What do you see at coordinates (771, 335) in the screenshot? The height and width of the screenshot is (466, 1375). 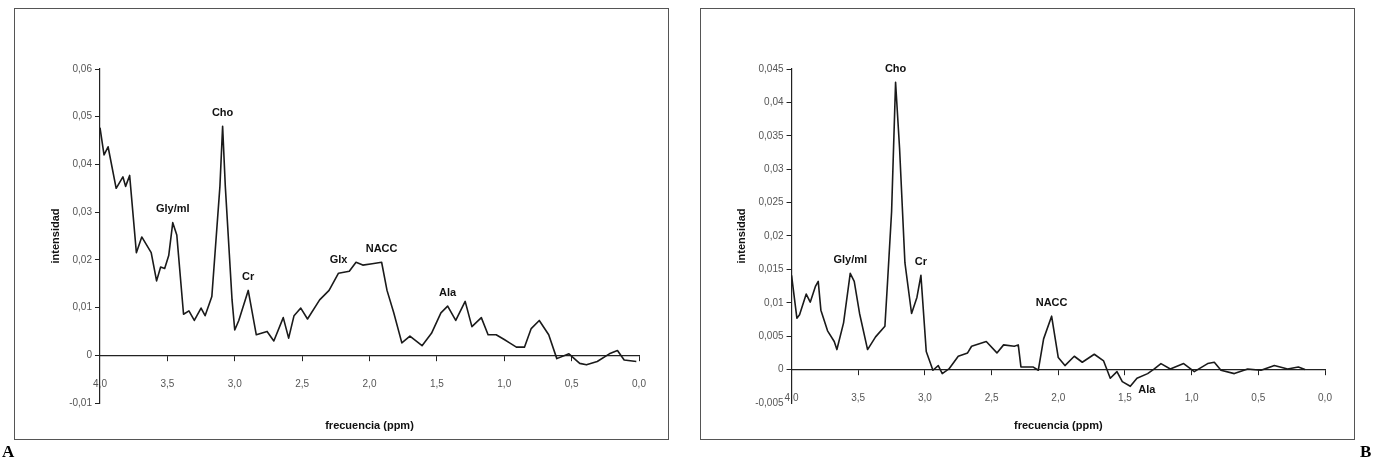 I see `y-tick-label: 0,005` at bounding box center [771, 335].